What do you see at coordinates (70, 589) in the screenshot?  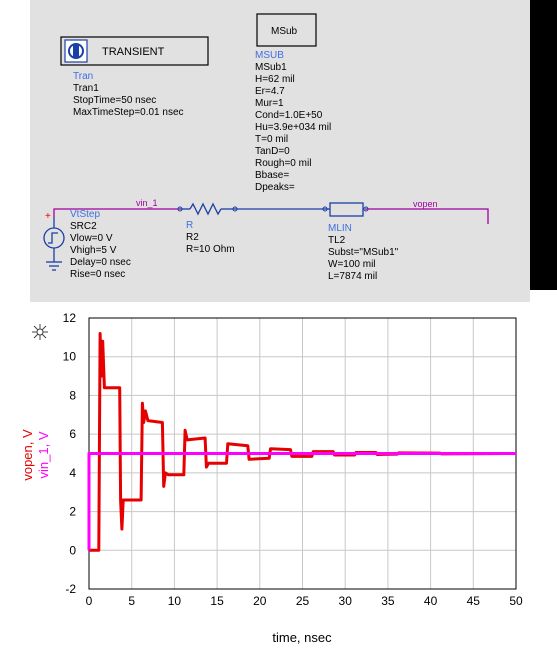 I see `y-tick-label: -2` at bounding box center [70, 589].